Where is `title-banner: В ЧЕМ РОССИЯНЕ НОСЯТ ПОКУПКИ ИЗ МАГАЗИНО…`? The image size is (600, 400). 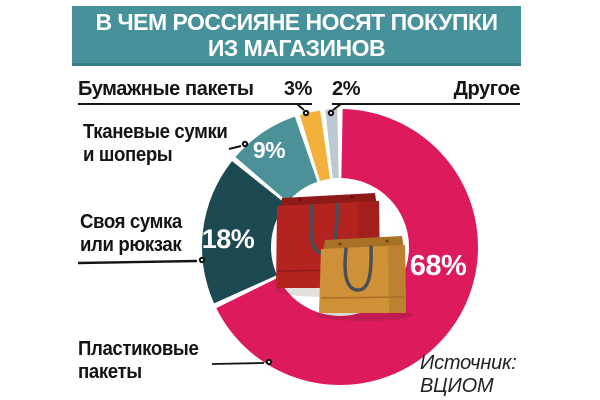
title-banner: В ЧЕМ РОССИЯНЕ НОСЯТ ПОКУПКИ ИЗ МАГАЗИНО… is located at coordinates (296, 36).